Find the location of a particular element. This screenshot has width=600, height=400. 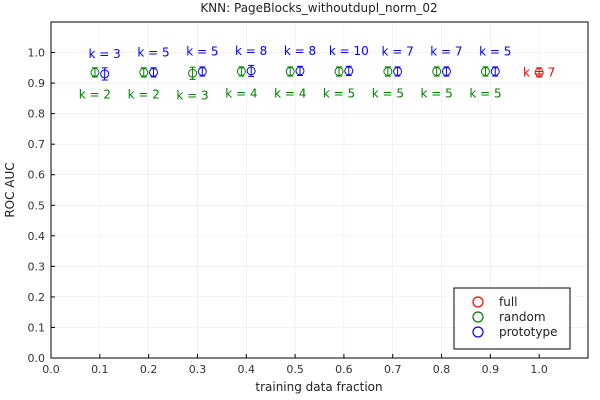

legend-marker-prototype is located at coordinates (478, 332).